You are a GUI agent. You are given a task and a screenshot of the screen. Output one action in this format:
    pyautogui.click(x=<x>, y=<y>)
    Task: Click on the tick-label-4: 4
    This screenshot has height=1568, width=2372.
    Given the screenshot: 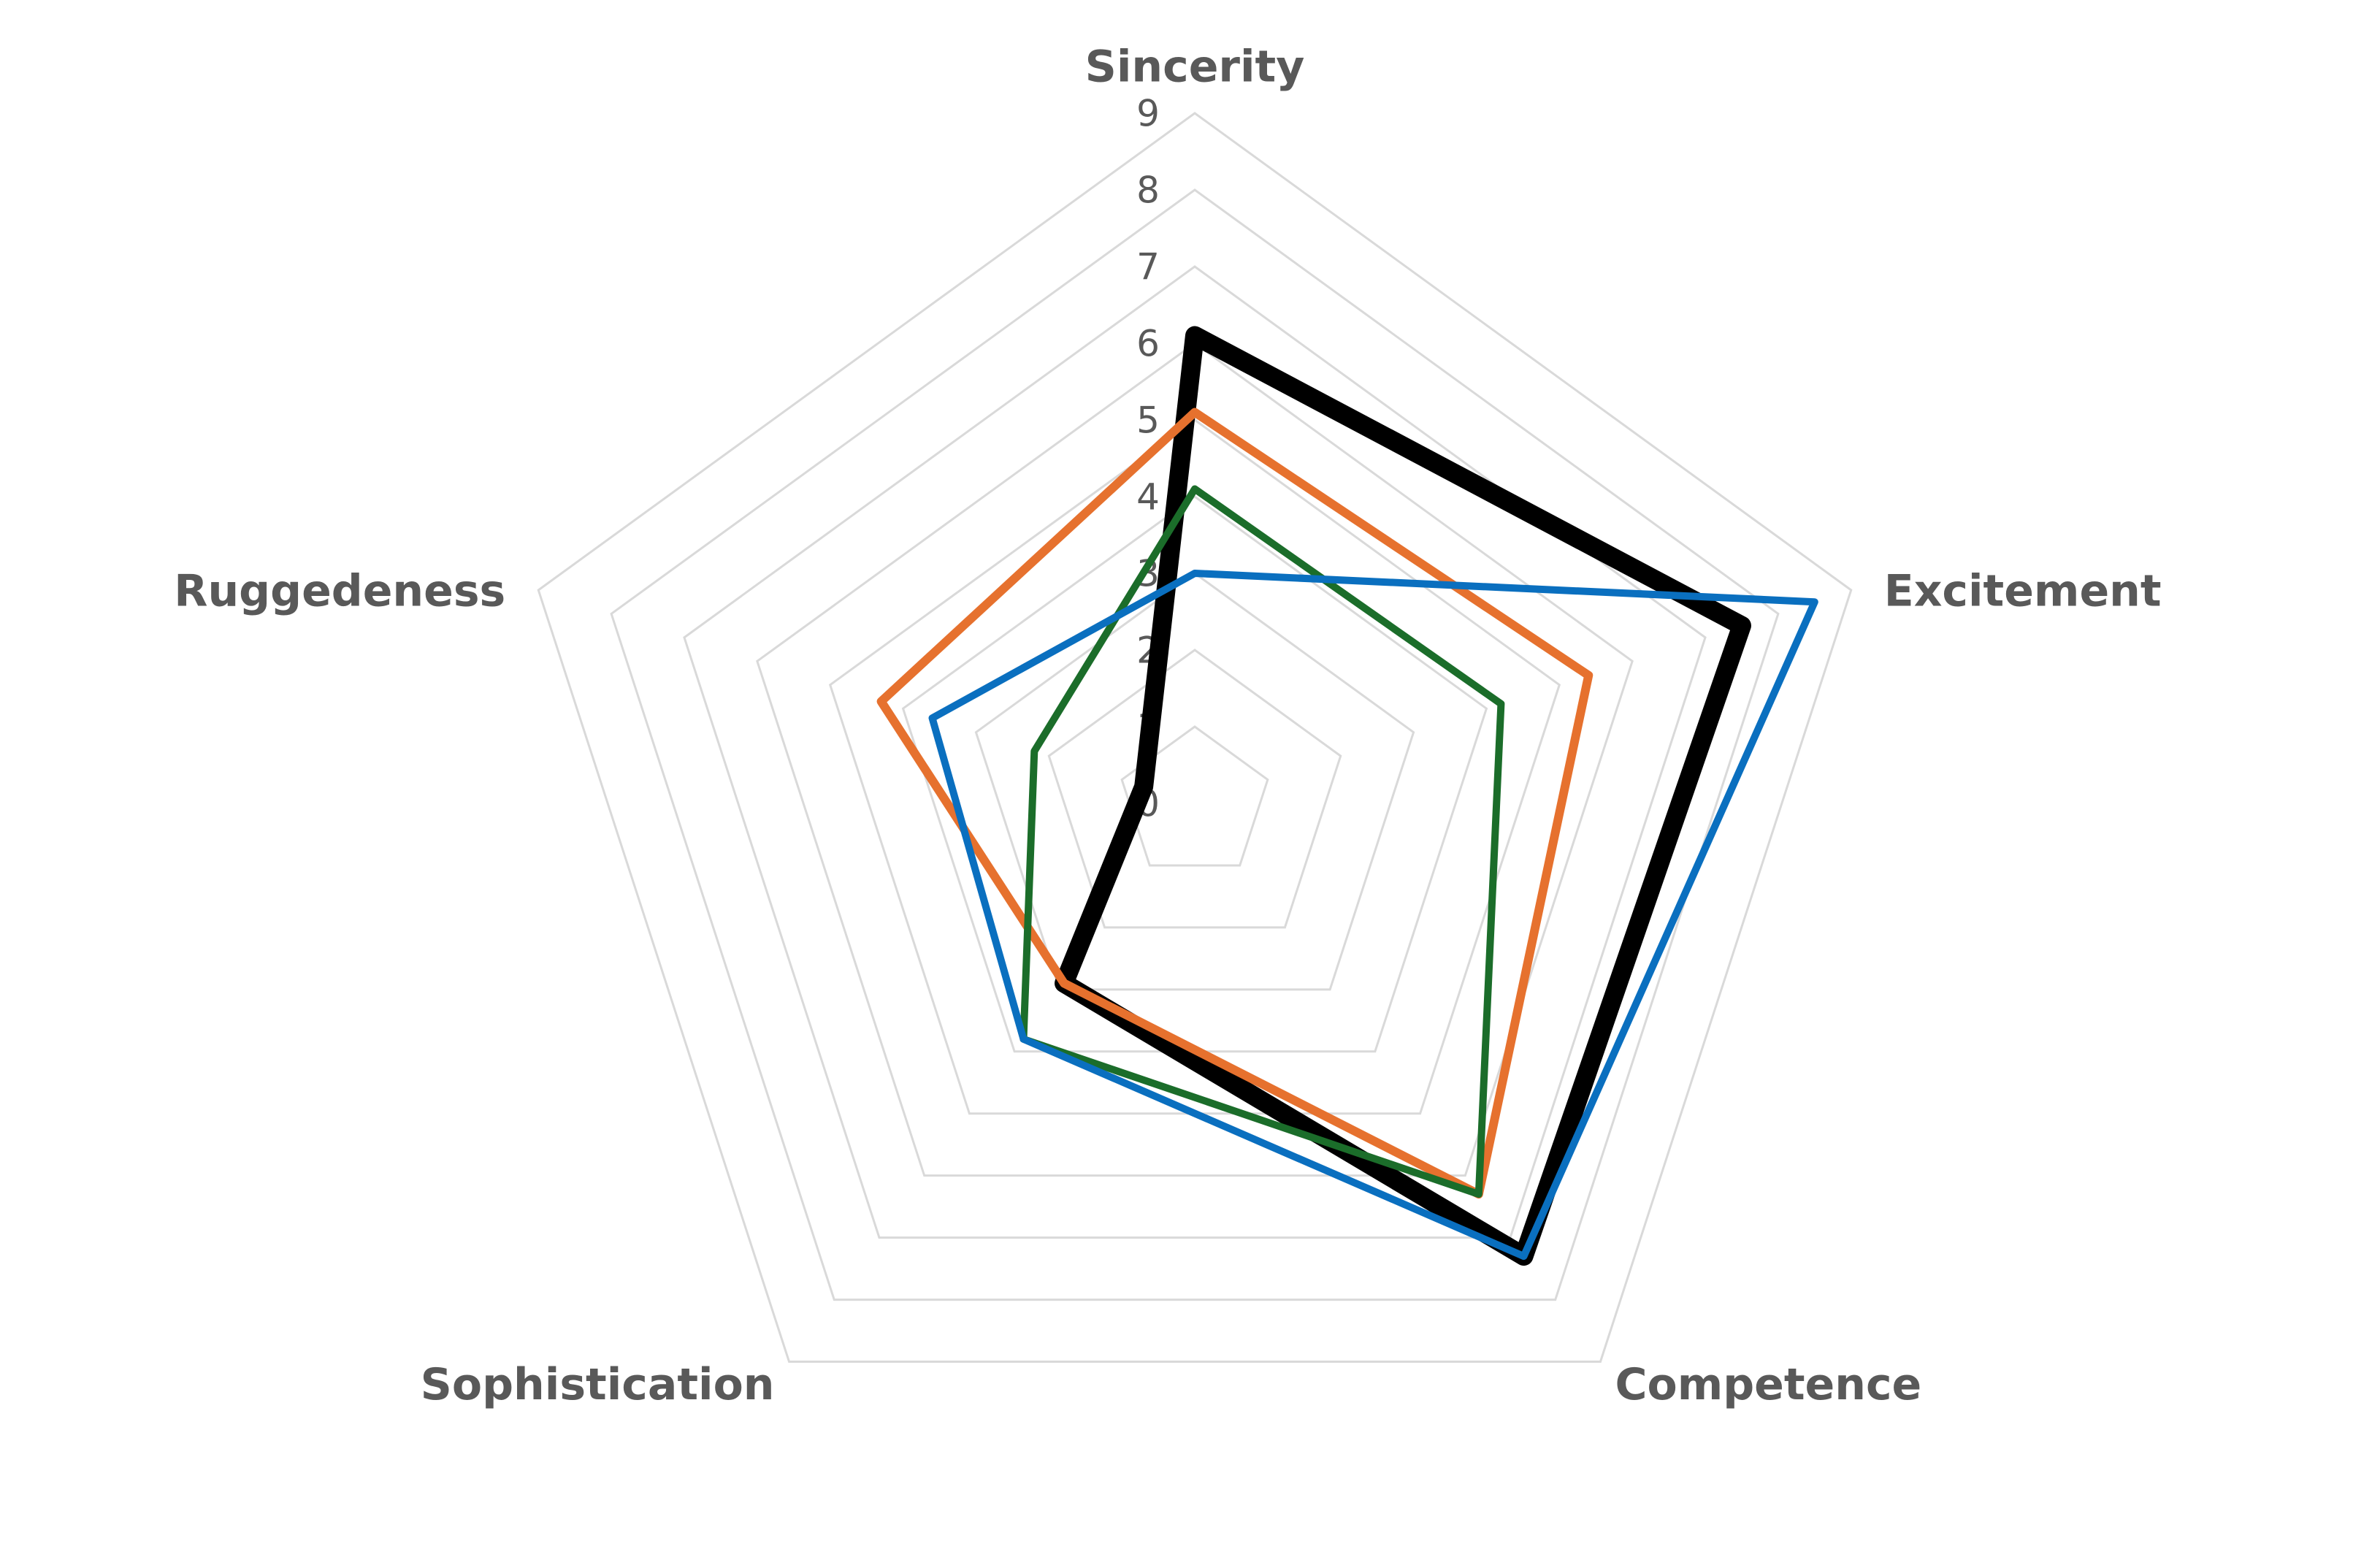 What is the action you would take?
    pyautogui.click(x=1148, y=497)
    